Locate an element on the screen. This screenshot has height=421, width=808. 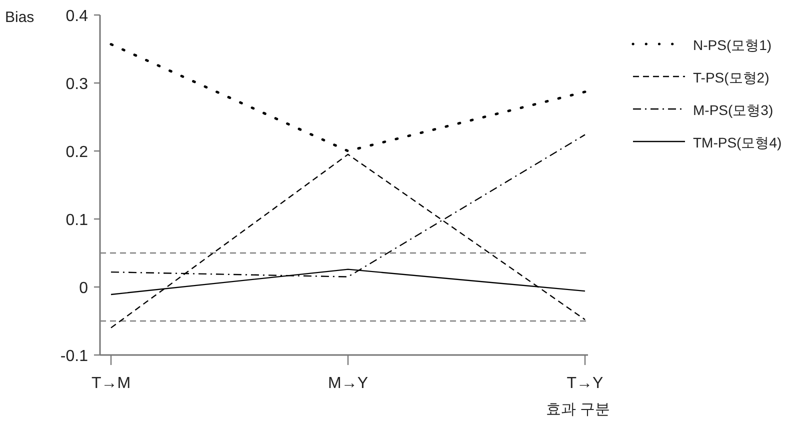
x-axis-title: 효과 구분 is located at coordinates (578, 409).